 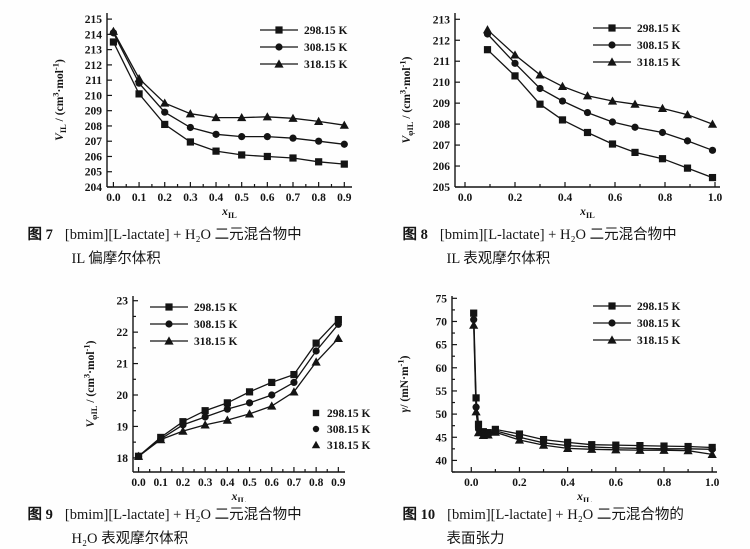 I want to click on svg-text: 40, so click(x=442, y=461).